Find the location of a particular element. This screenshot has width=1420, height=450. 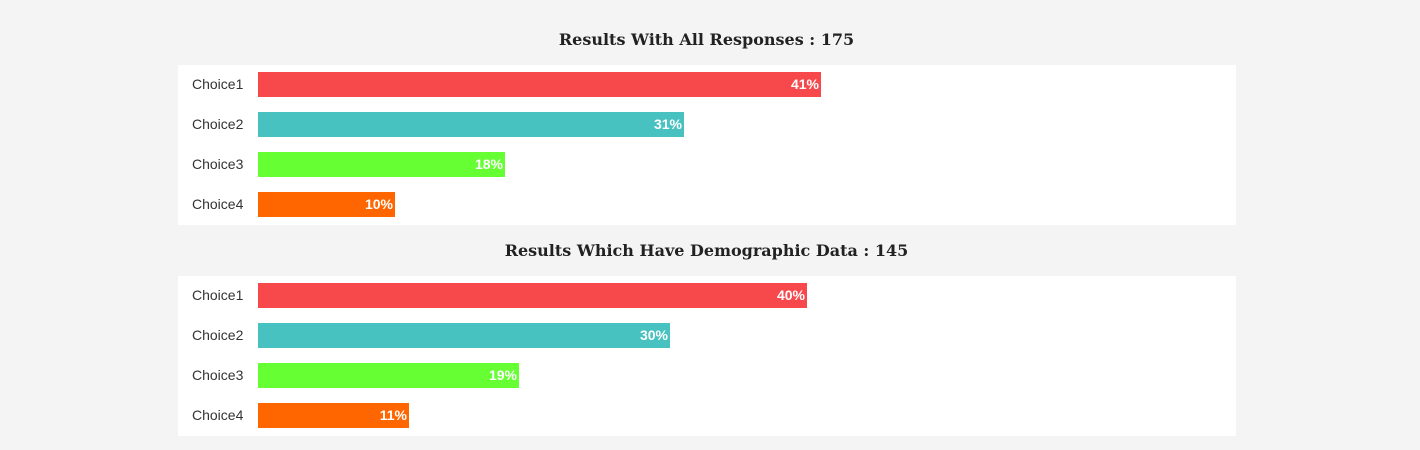

bar-row: Choice4 10% is located at coordinates (707, 204).